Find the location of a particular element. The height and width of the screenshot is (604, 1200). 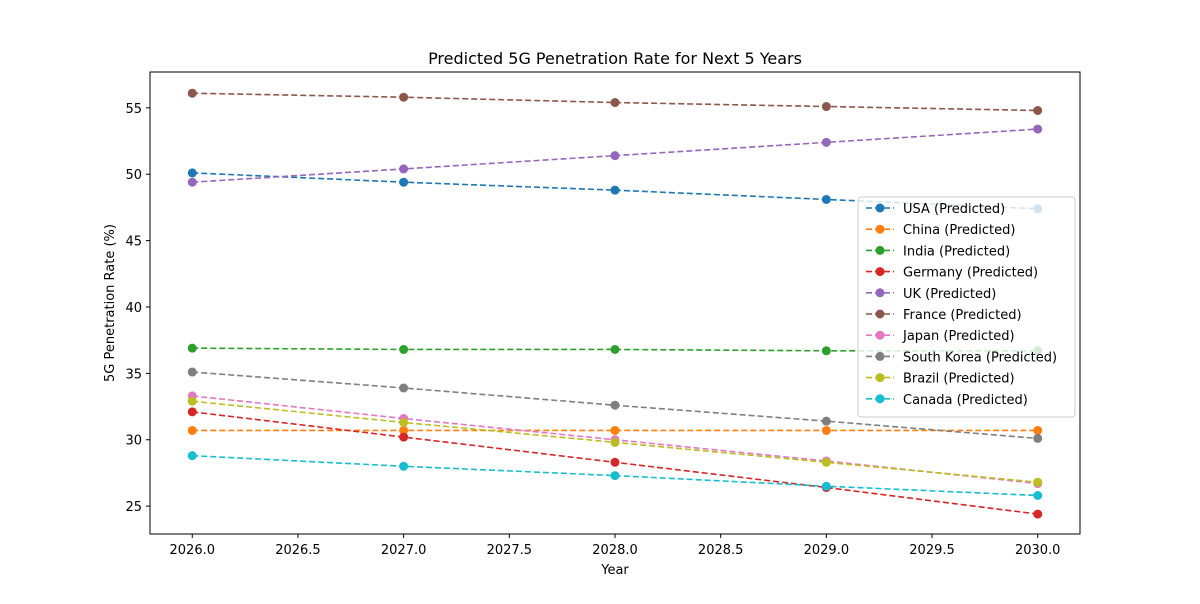

legend-label: India (Predicted) is located at coordinates (956, 251).